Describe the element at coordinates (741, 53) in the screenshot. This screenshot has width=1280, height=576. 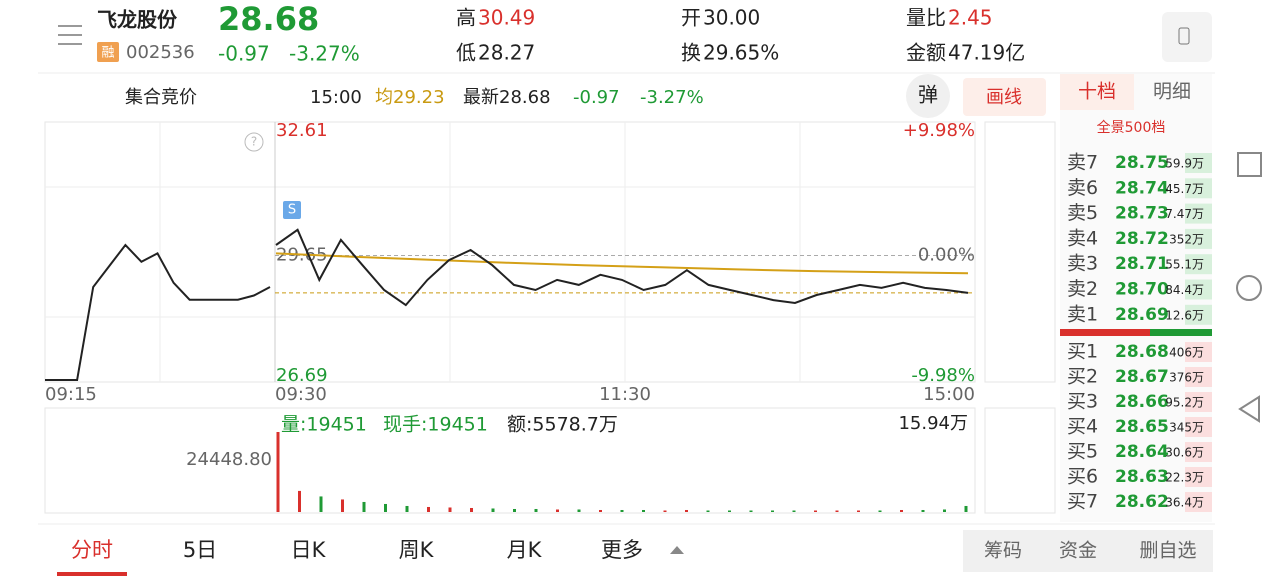
I see `stat-value: 29.65%` at that location.